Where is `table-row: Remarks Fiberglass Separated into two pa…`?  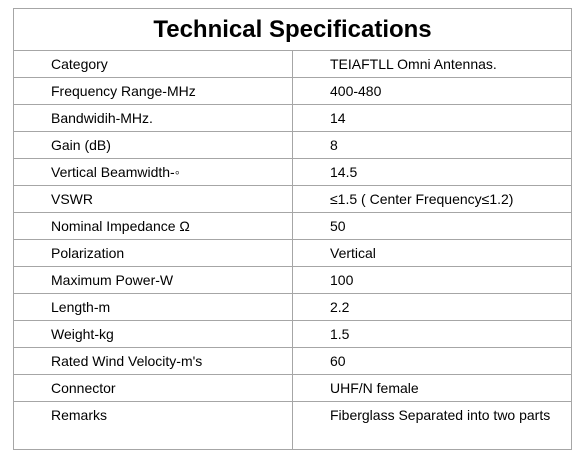 table-row: Remarks Fiberglass Separated into two pa… is located at coordinates (292, 425).